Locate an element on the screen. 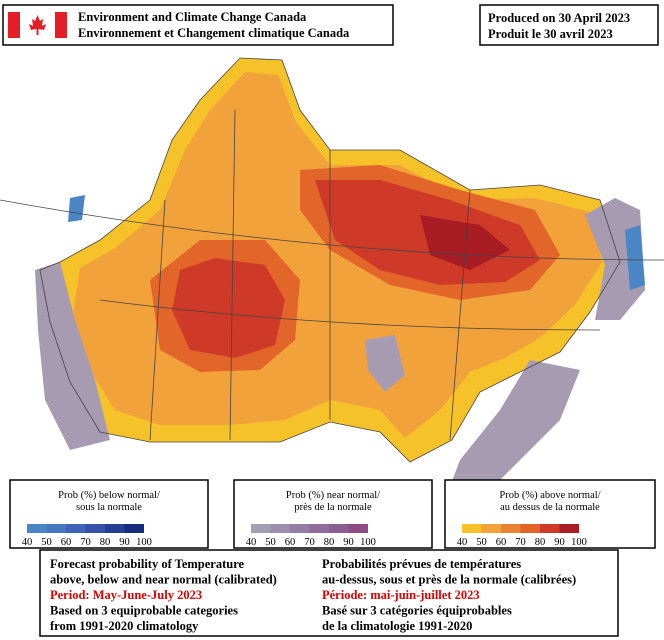 Image resolution: width=664 pixels, height=640 pixels. footer-line: Probabilités prévues de températures is located at coordinates (421, 564).